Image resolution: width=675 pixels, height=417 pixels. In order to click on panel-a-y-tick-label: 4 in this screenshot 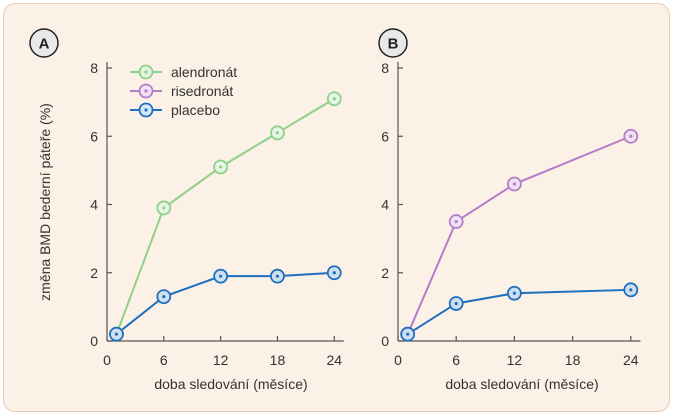, I will do `click(94, 205)`.